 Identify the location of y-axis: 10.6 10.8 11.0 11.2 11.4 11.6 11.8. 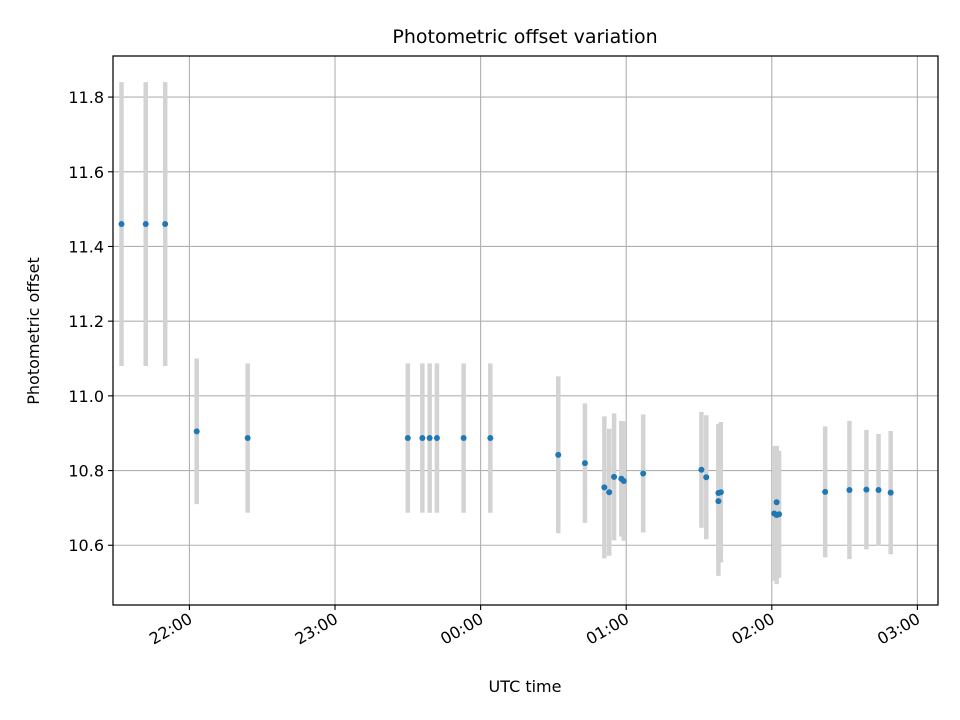
(90, 321).